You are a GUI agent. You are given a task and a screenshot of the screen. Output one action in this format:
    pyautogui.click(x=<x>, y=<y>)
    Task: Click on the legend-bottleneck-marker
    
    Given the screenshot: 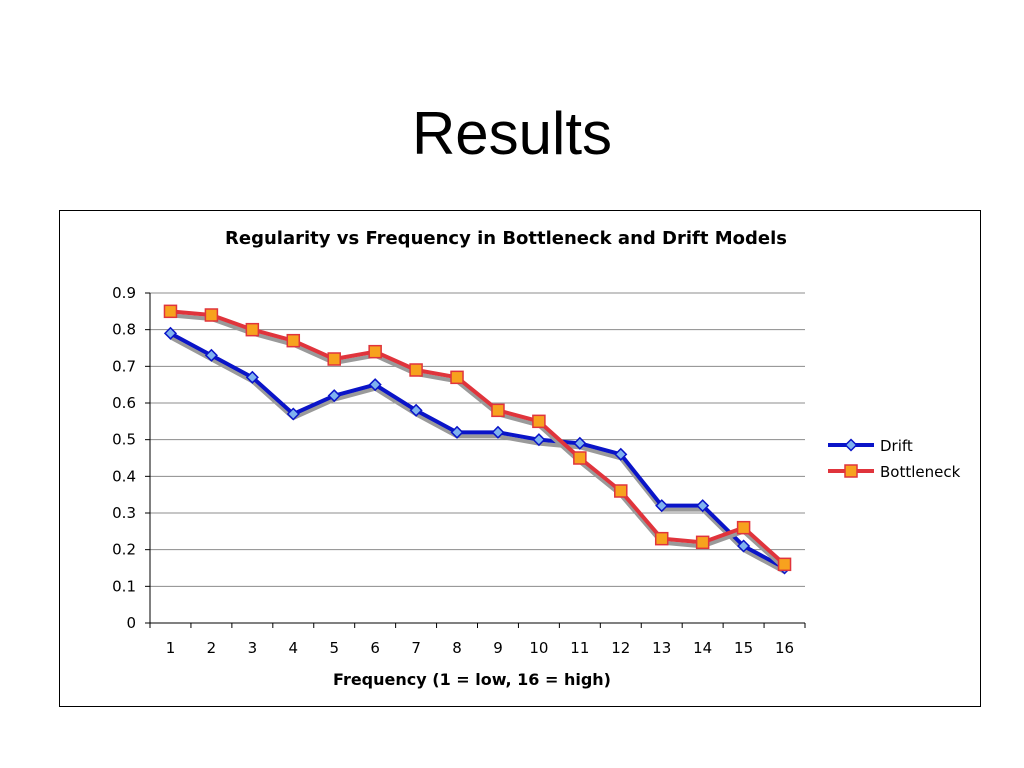 What is the action you would take?
    pyautogui.click(x=851, y=471)
    